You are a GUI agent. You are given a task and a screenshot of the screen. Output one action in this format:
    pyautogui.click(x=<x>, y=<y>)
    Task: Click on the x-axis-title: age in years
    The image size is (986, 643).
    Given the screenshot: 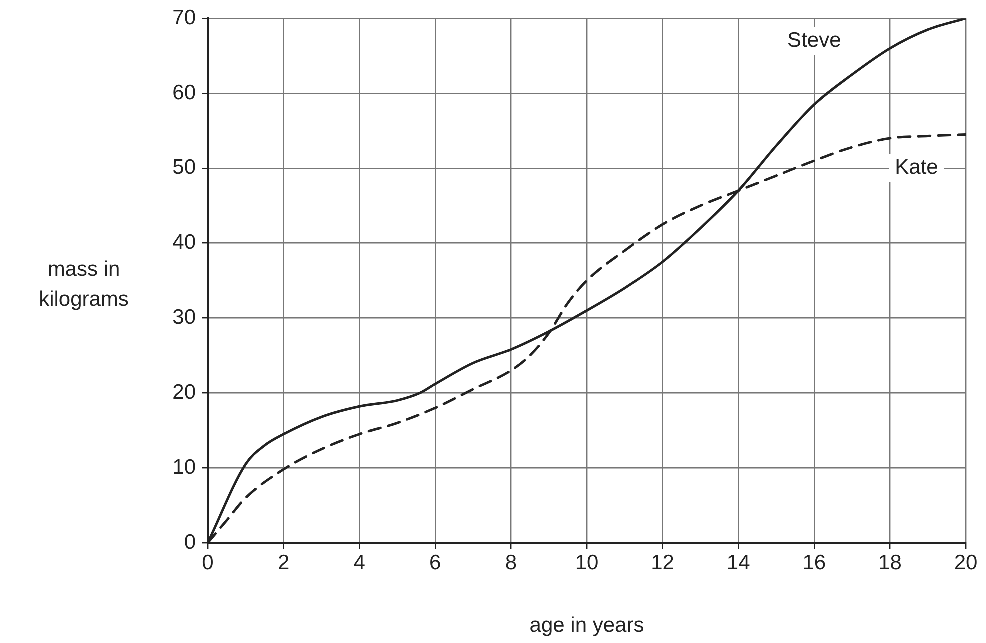 What is the action you would take?
    pyautogui.click(x=587, y=626)
    